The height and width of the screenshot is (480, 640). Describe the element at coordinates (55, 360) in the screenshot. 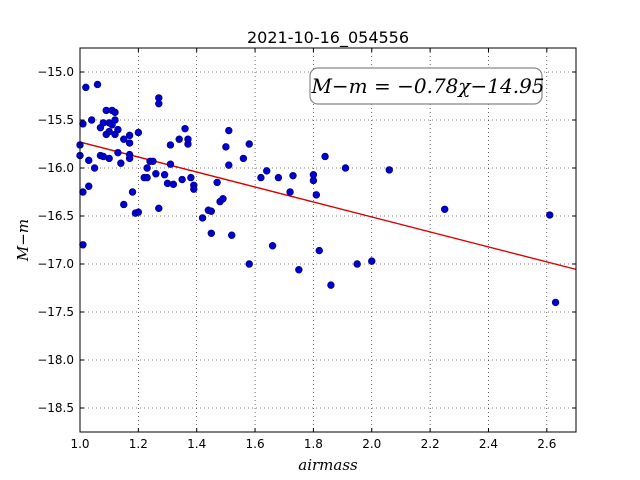

I see `y-tick-label: −18.0` at that location.